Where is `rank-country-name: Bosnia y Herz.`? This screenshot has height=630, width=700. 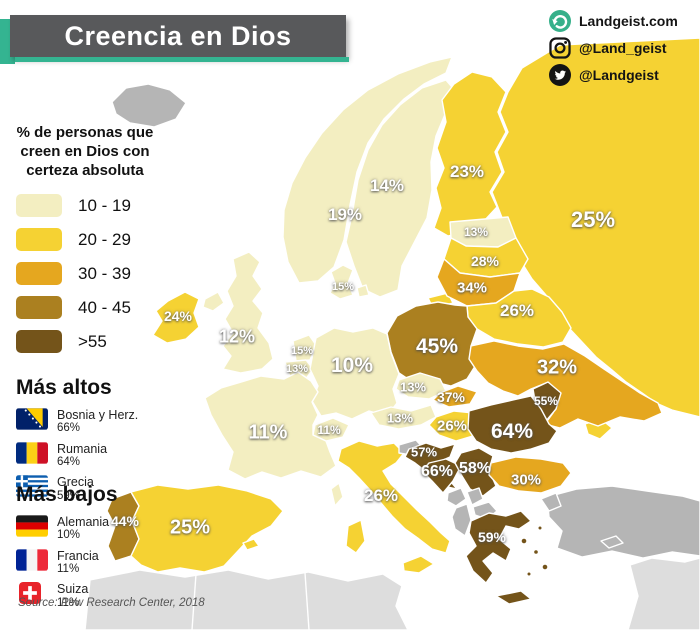 rank-country-name: Bosnia y Herz. is located at coordinates (98, 415).